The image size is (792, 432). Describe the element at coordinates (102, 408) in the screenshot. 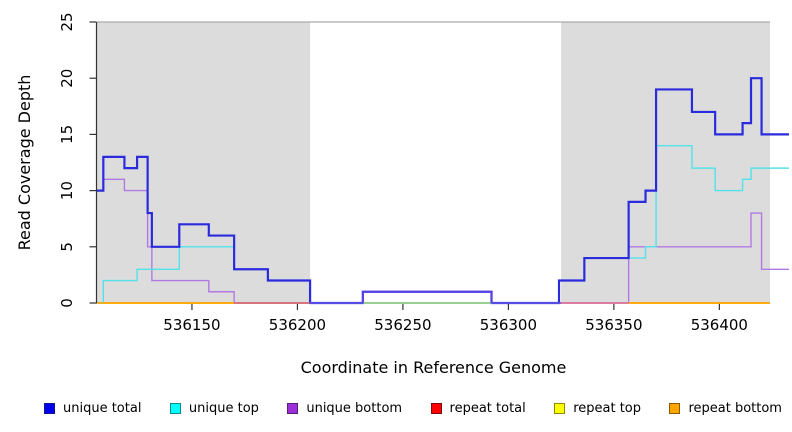

I see `legend-label: unique total` at that location.